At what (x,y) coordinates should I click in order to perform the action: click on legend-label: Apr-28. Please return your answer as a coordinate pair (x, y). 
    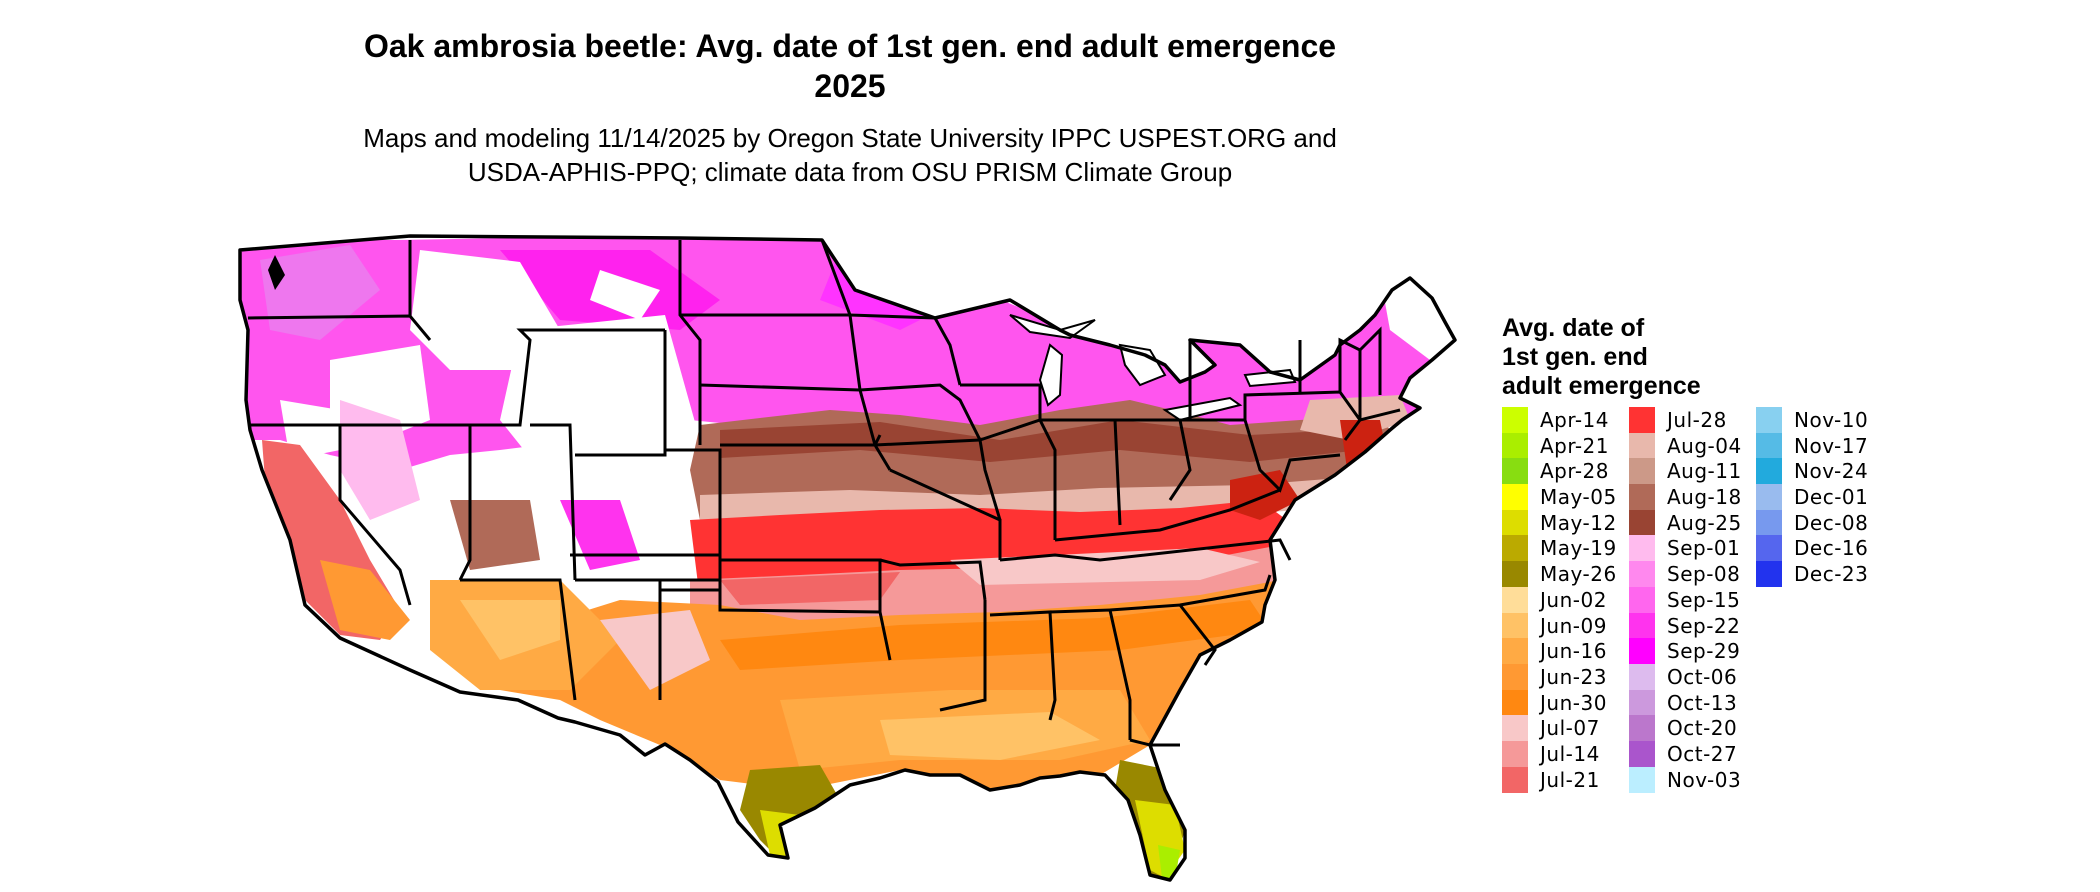
    Looking at the image, I should click on (1574, 471).